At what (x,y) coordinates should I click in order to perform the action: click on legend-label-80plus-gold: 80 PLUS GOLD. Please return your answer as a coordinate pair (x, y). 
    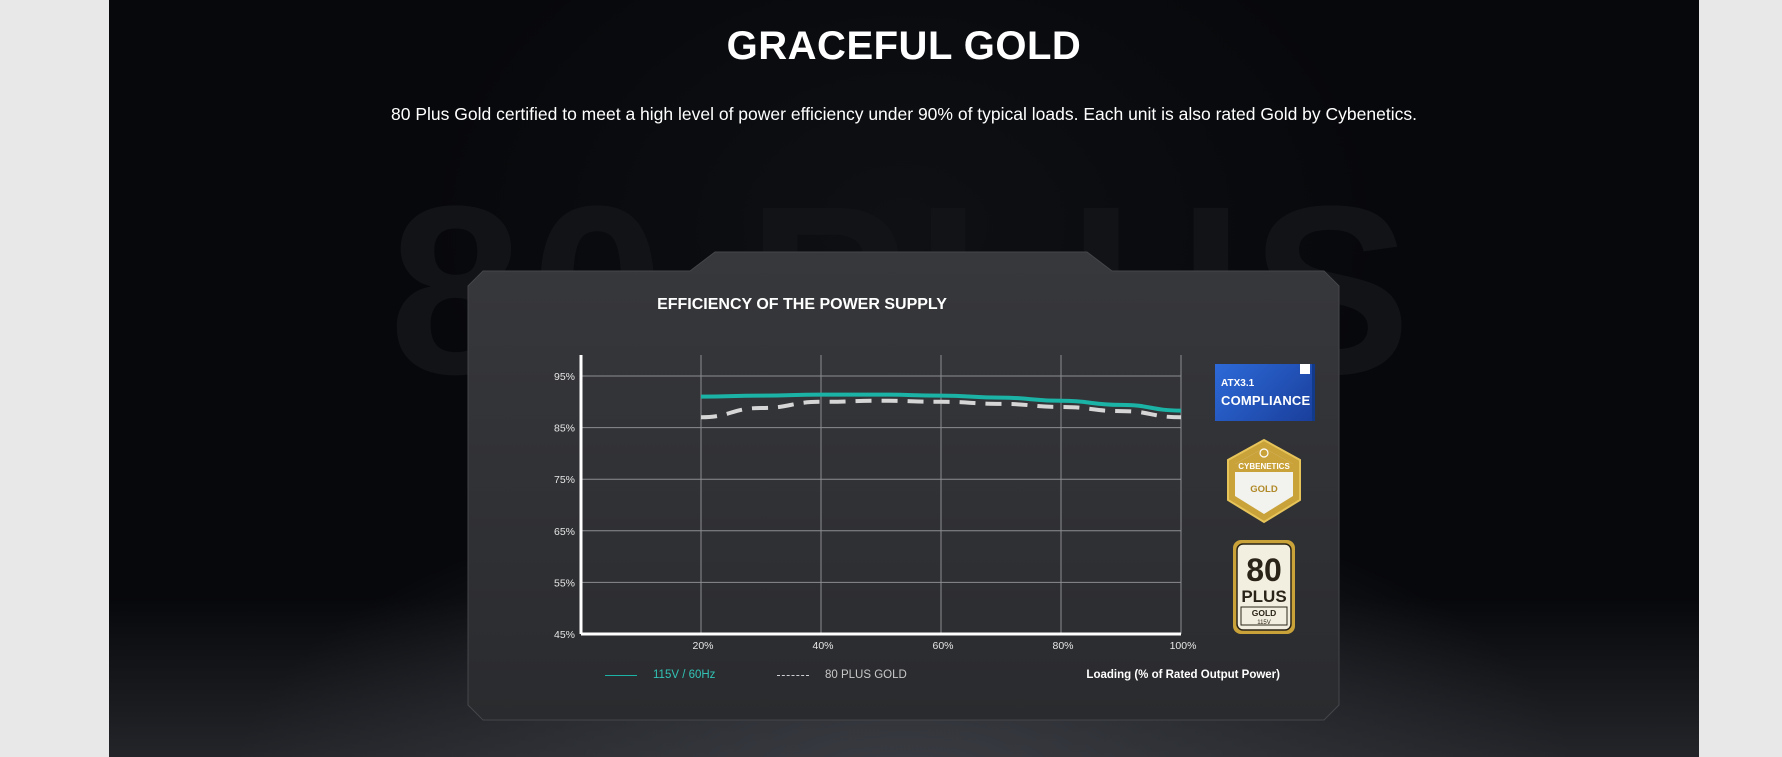
    Looking at the image, I should click on (866, 675).